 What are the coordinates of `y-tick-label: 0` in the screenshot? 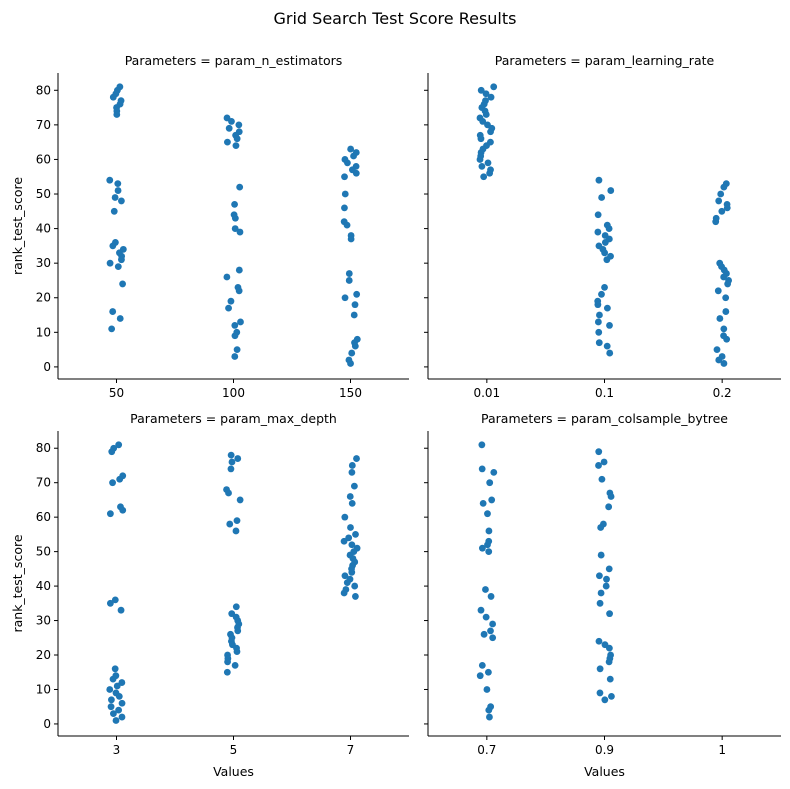 It's located at (47, 367).